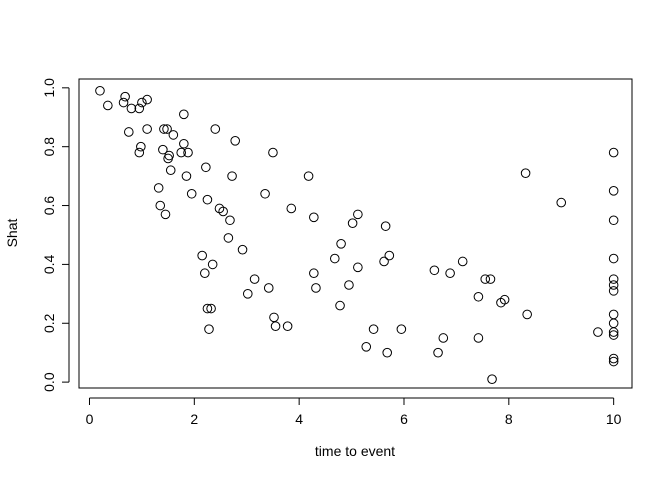  I want to click on x-tick-label: 4, so click(299, 419).